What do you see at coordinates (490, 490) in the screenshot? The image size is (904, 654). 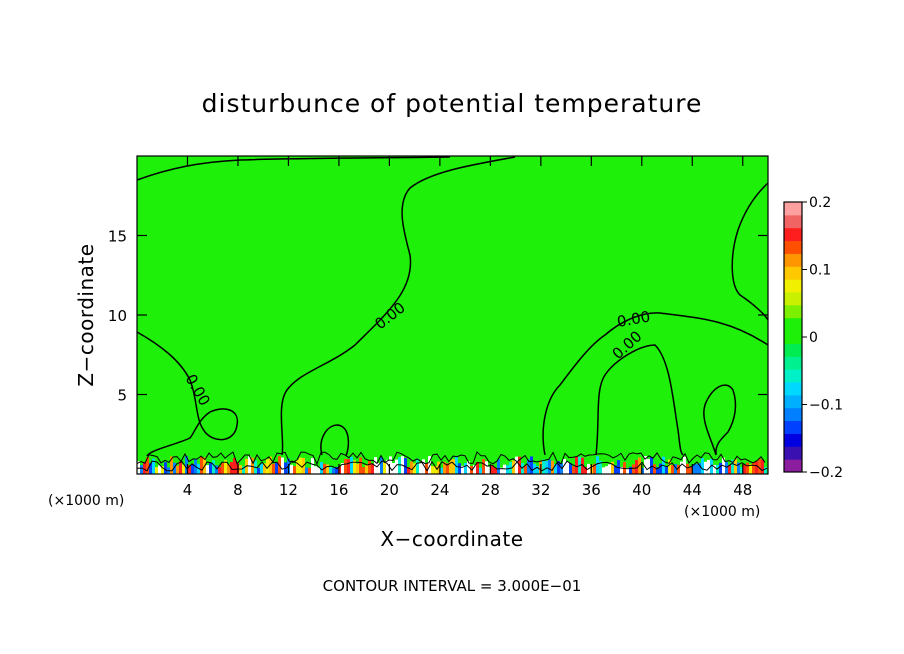 I see `x-tick-label: 28` at bounding box center [490, 490].